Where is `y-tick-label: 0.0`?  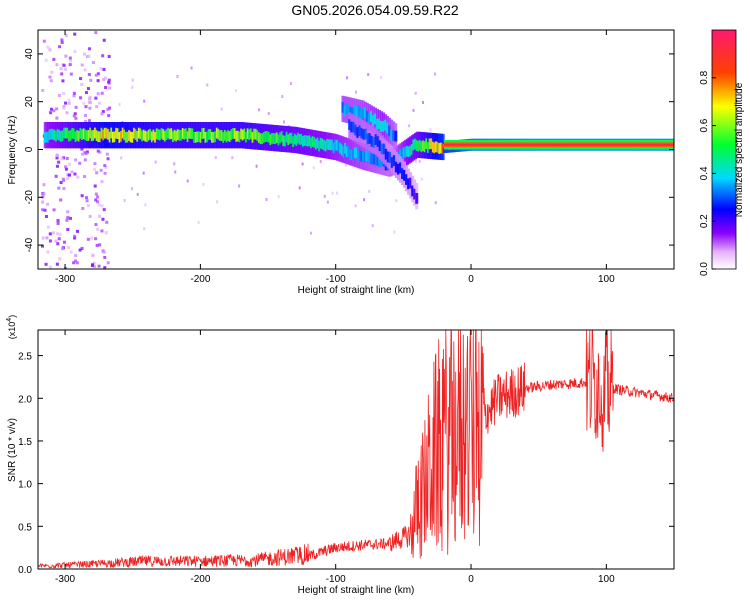
y-tick-label: 0.0 is located at coordinates (25, 570).